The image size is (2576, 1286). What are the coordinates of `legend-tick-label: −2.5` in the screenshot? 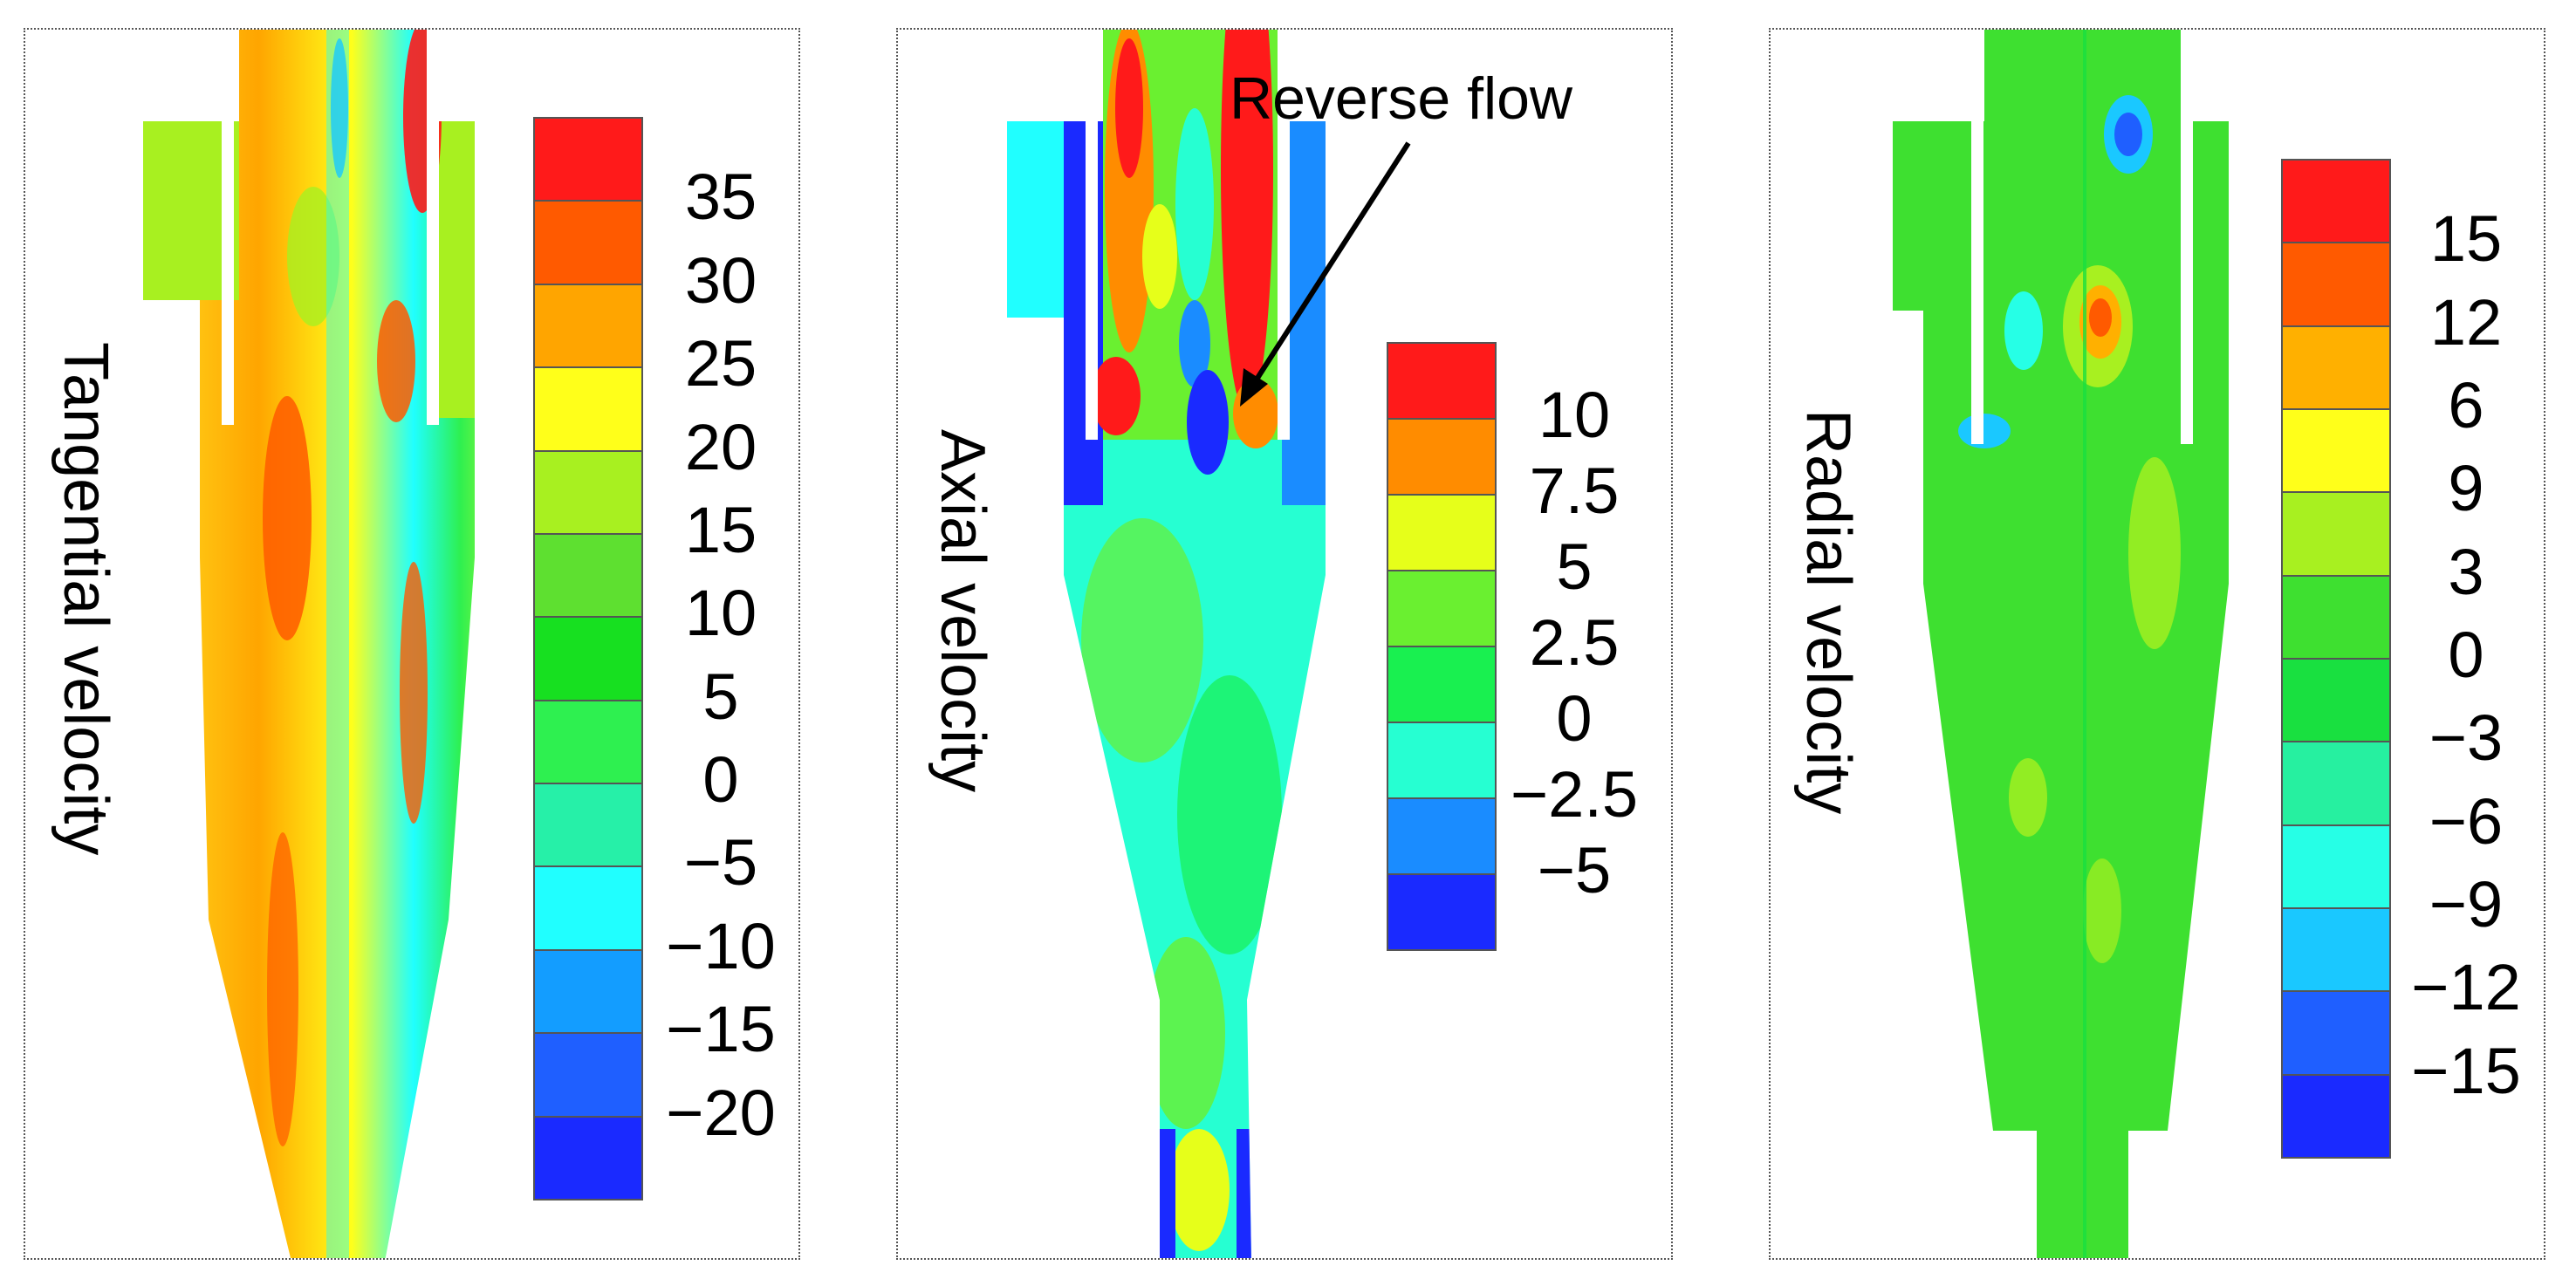 It's located at (1575, 795).